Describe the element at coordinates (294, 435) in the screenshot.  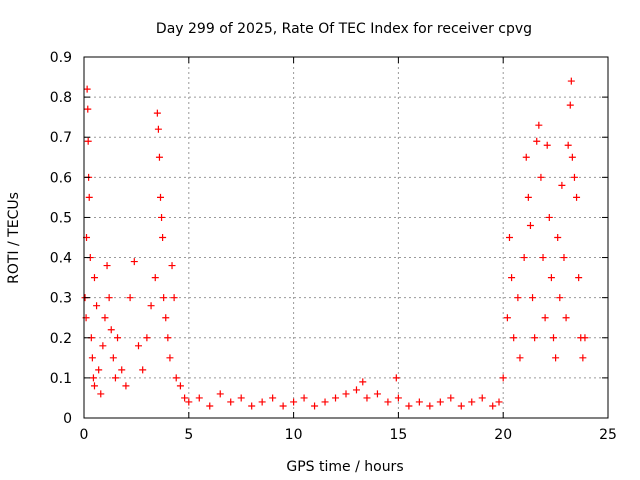
I see `x-tick-label: 10` at that location.